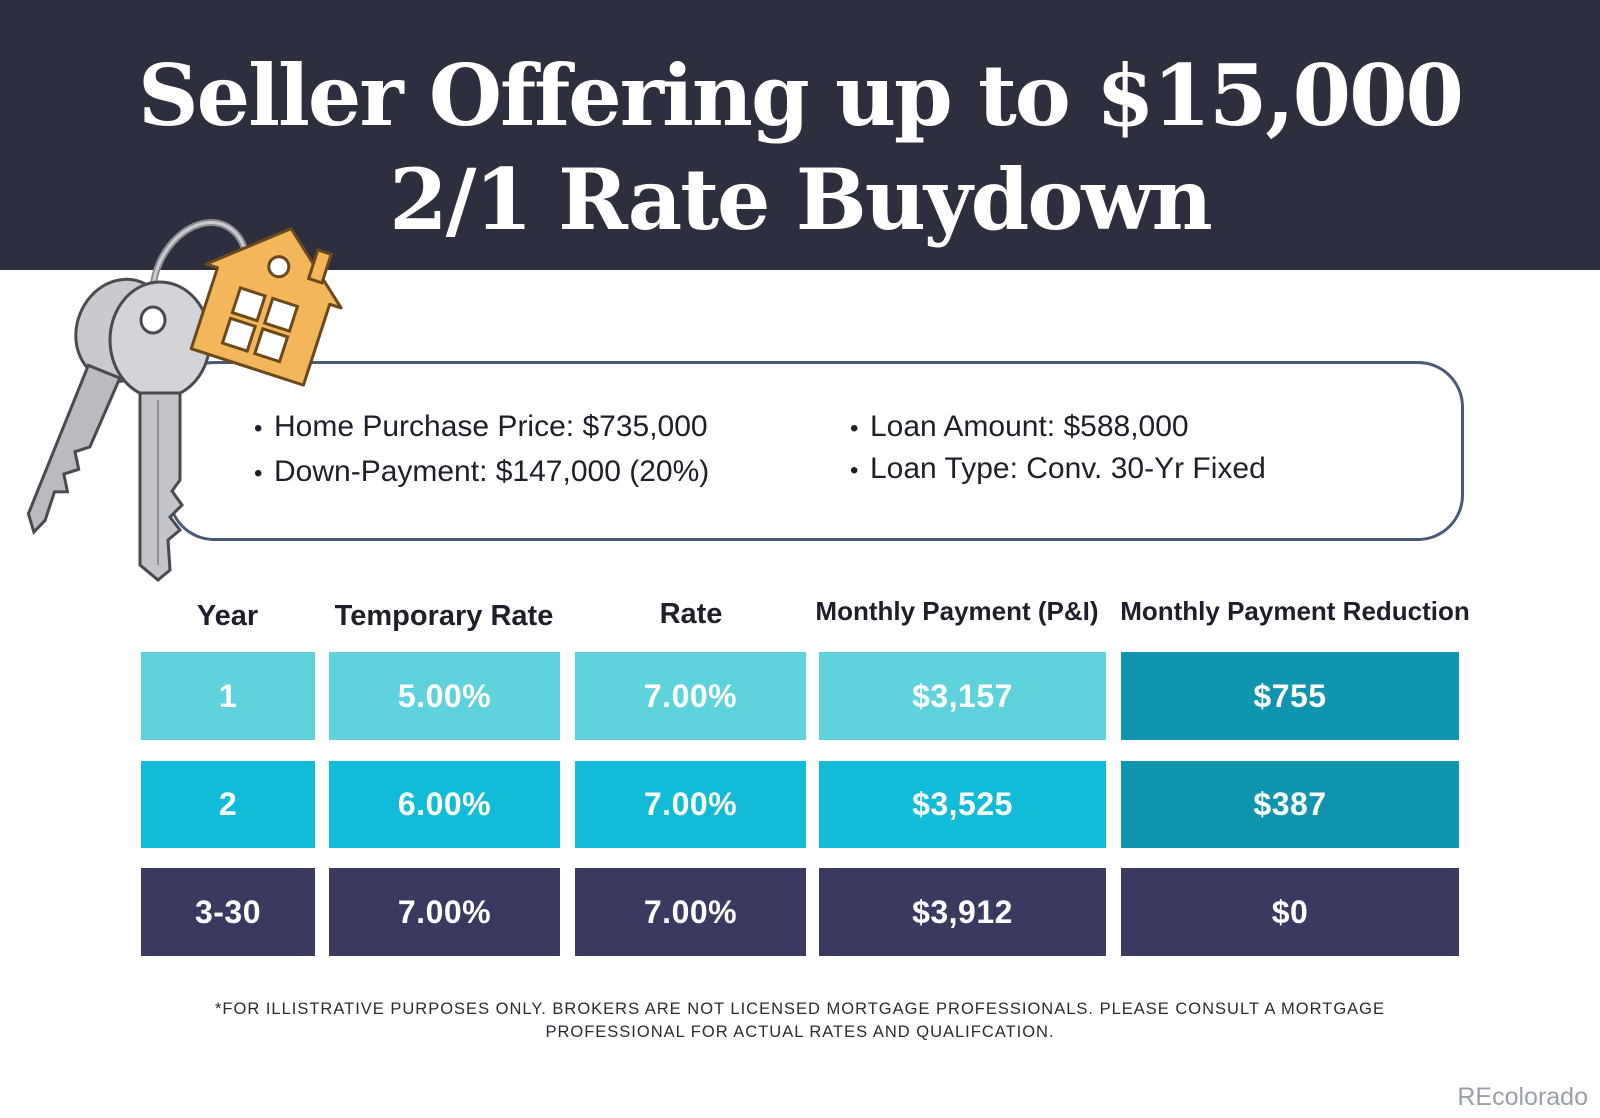  Describe the element at coordinates (1290, 804) in the screenshot. I see `table-cell-reduction: $387` at that location.